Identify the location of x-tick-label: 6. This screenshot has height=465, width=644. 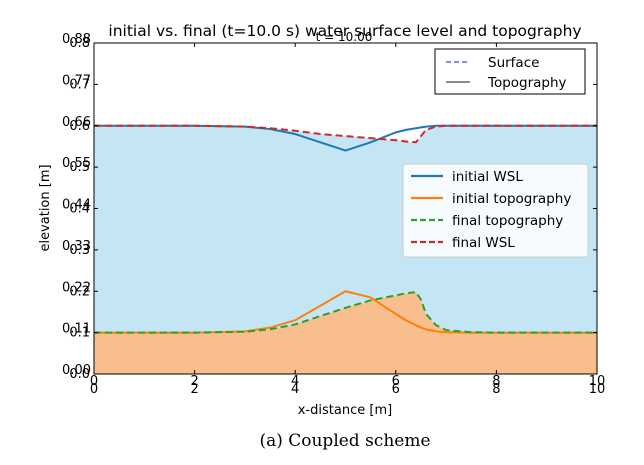
(396, 381).